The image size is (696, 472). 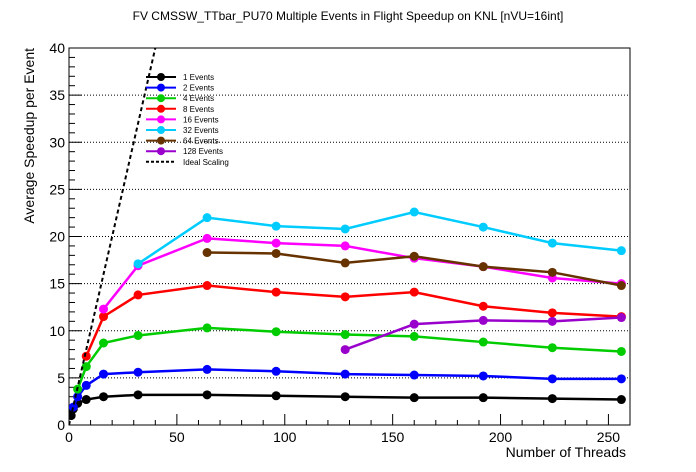 I want to click on legend-label: 2 Events, so click(x=198, y=88).